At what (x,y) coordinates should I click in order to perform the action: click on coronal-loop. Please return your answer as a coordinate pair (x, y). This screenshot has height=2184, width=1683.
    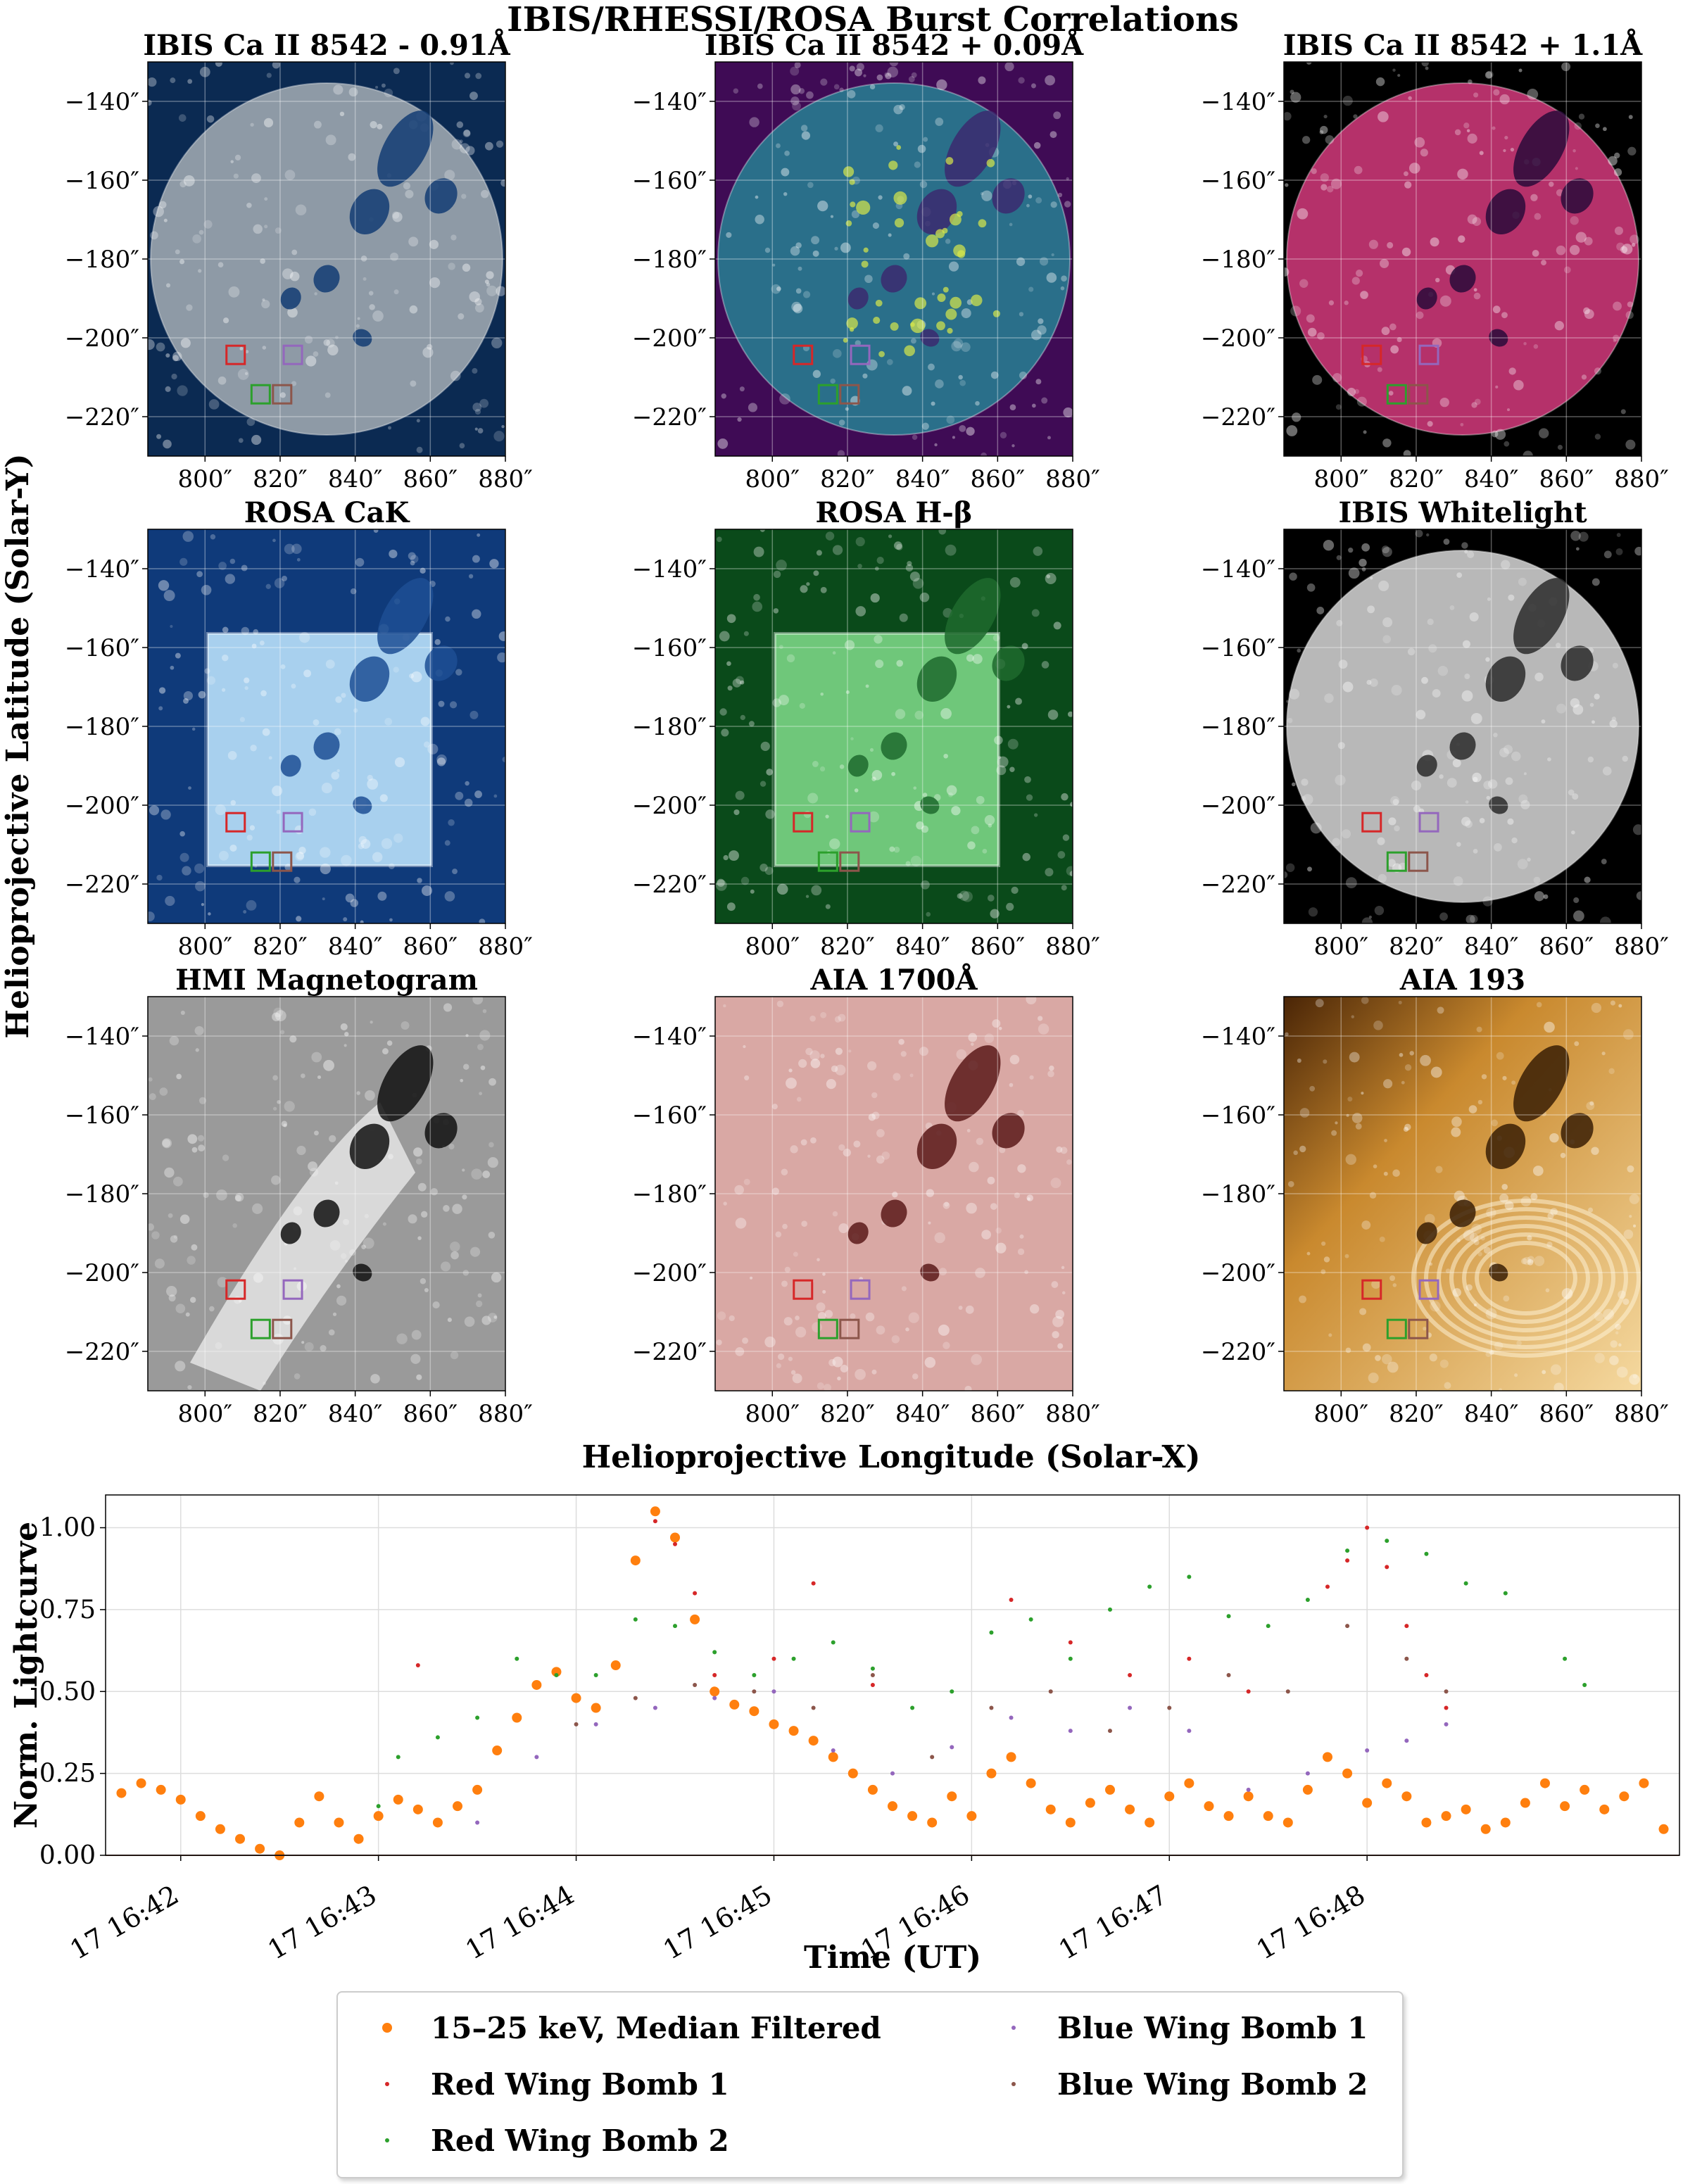
    Looking at the image, I should click on (1526, 1278).